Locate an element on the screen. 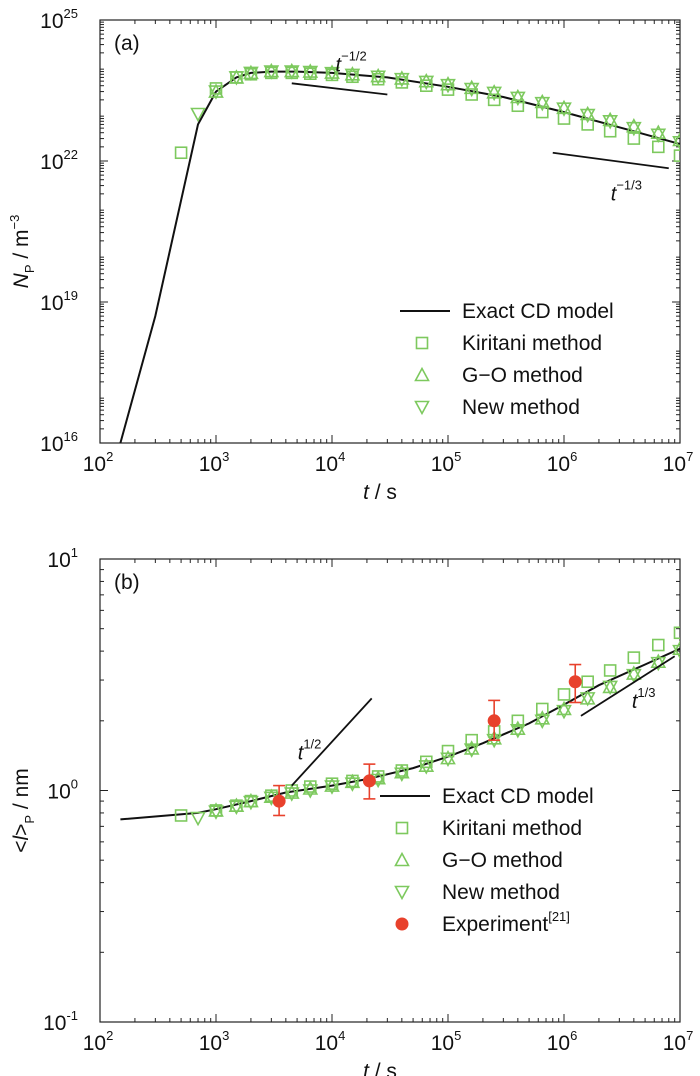 This screenshot has width=700, height=1076. y-tick-exponent: 0 is located at coordinates (74, 784).